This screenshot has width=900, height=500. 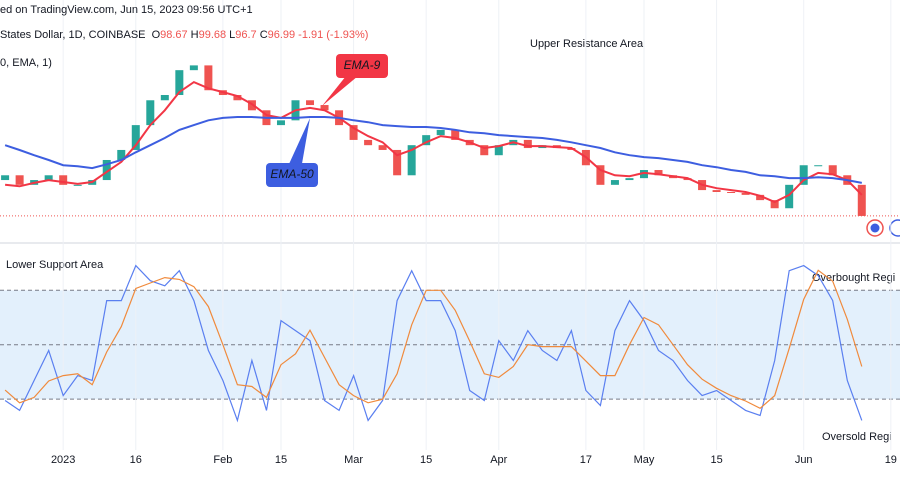 What do you see at coordinates (26, 63) in the screenshot?
I see `indicator-label: 0, EMA, 1)` at bounding box center [26, 63].